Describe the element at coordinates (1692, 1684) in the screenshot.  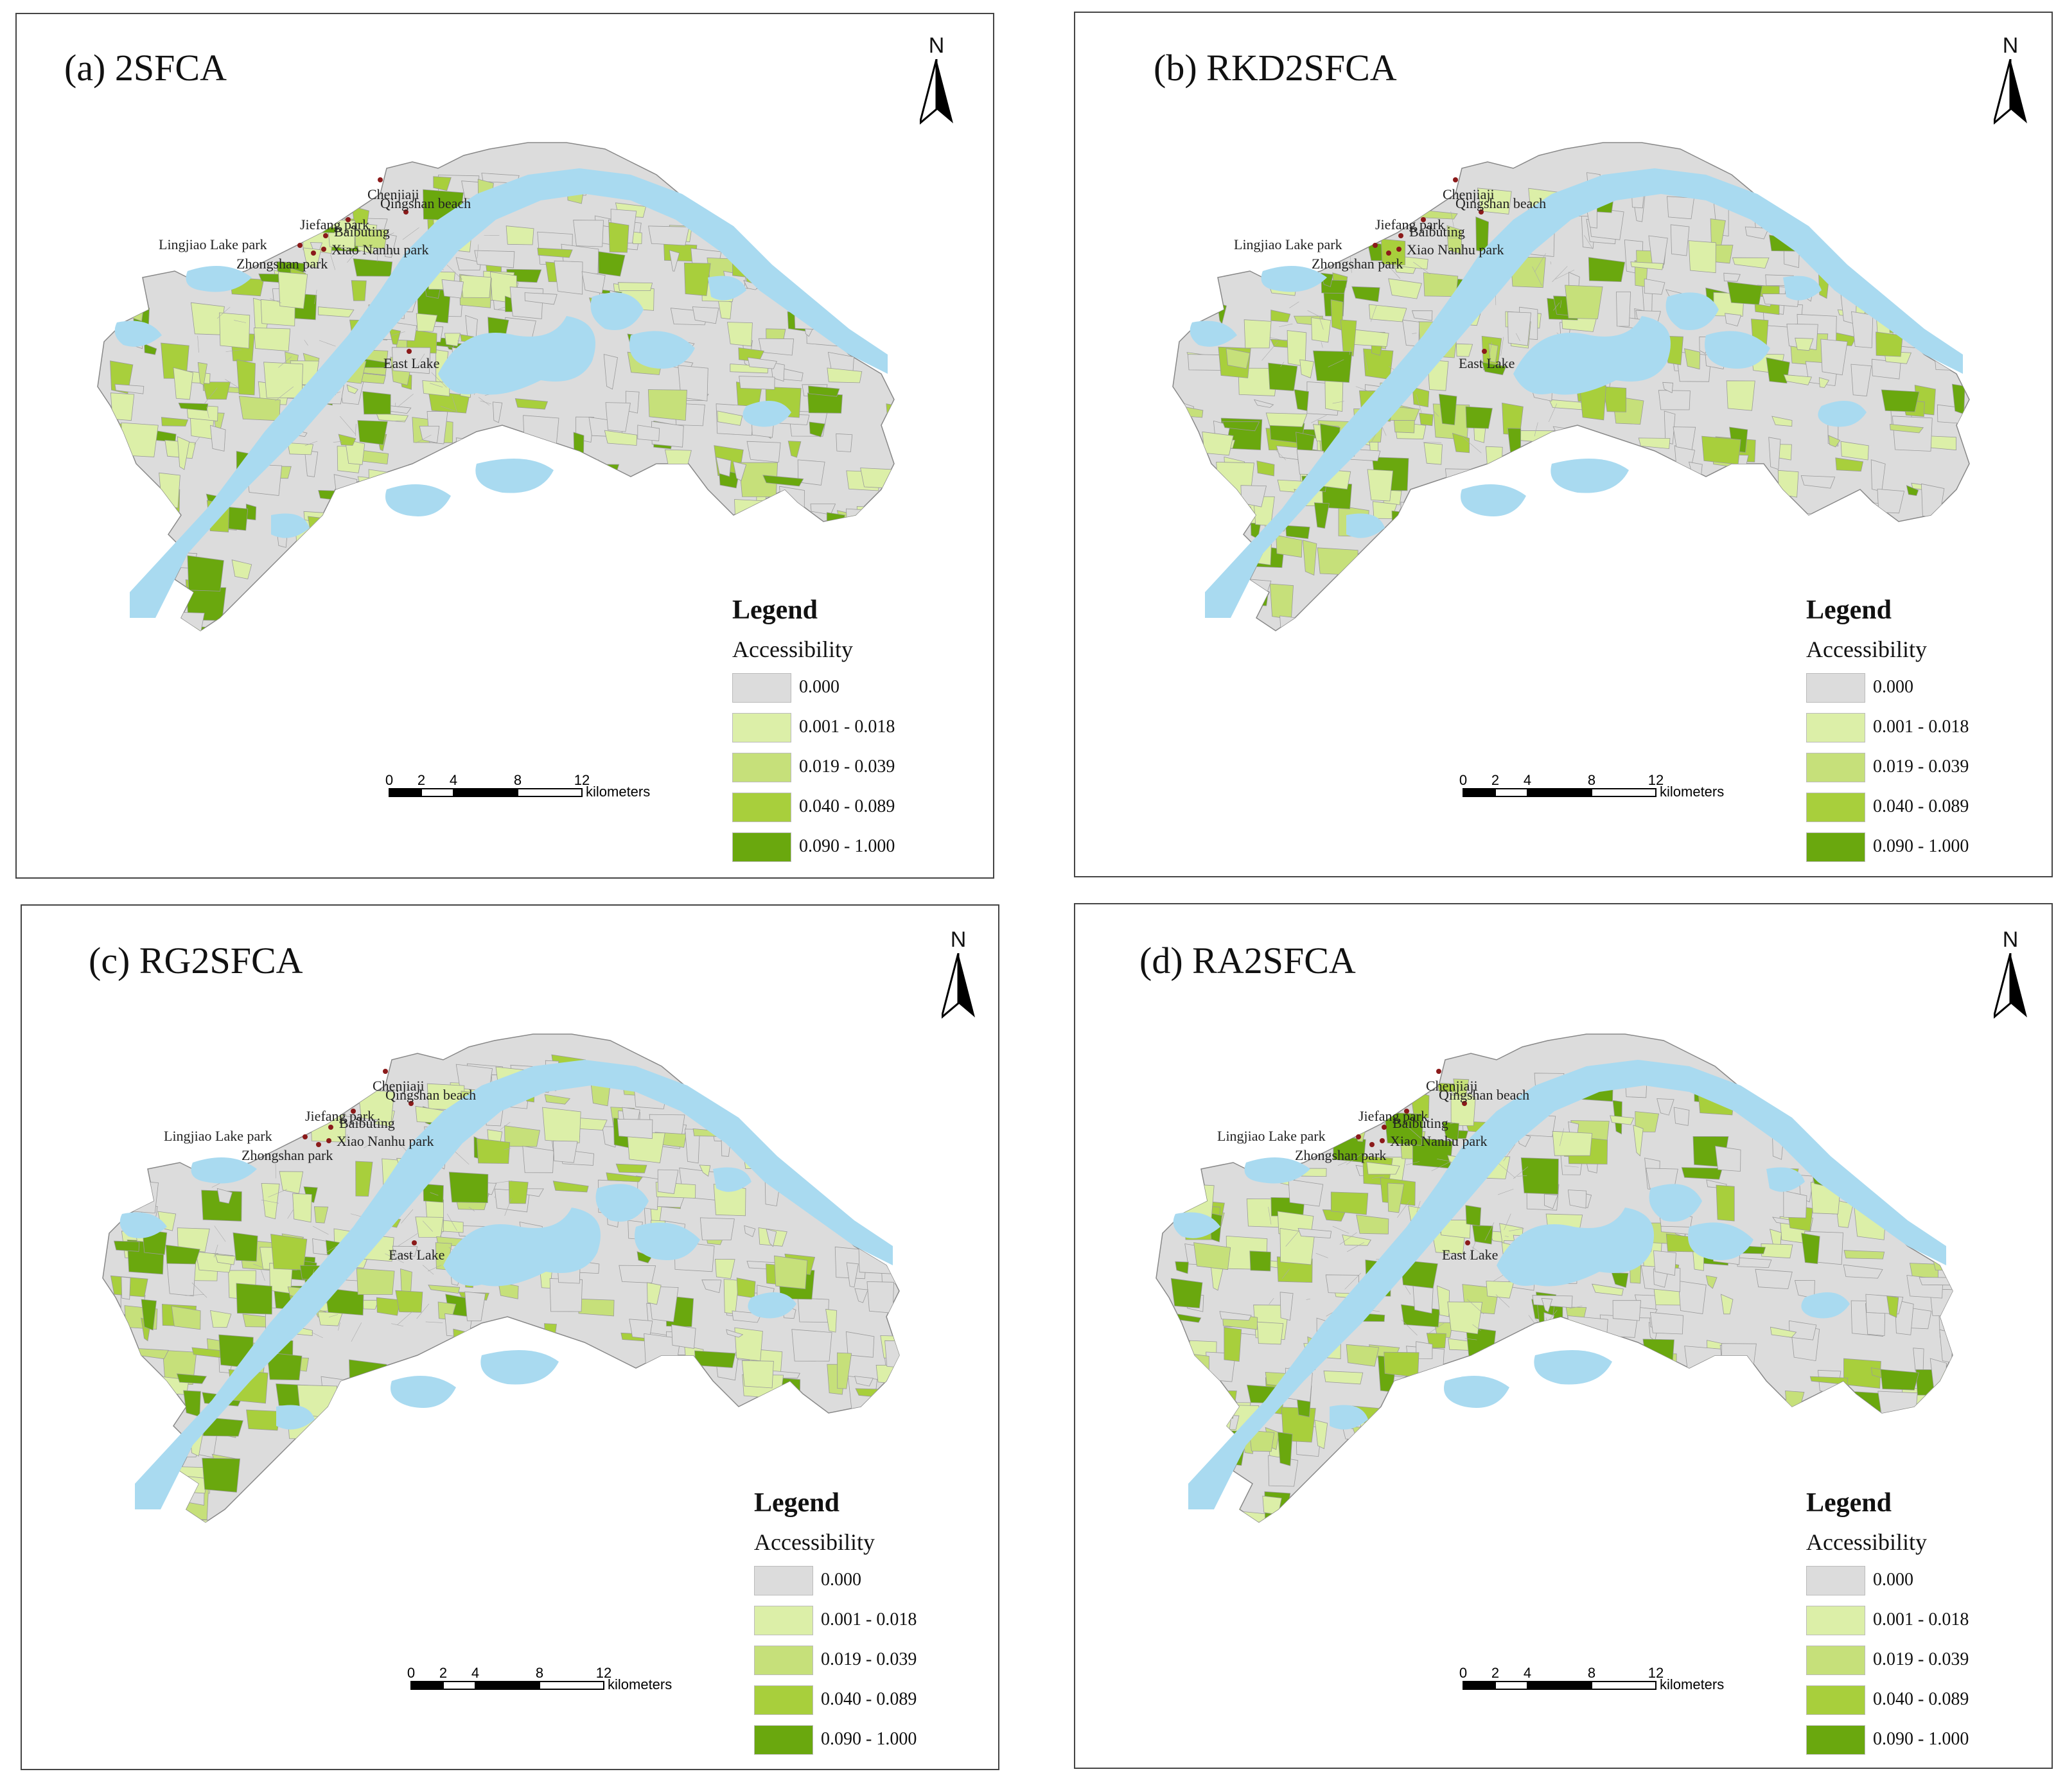
I see `scale-unit-label: kilometers` at that location.